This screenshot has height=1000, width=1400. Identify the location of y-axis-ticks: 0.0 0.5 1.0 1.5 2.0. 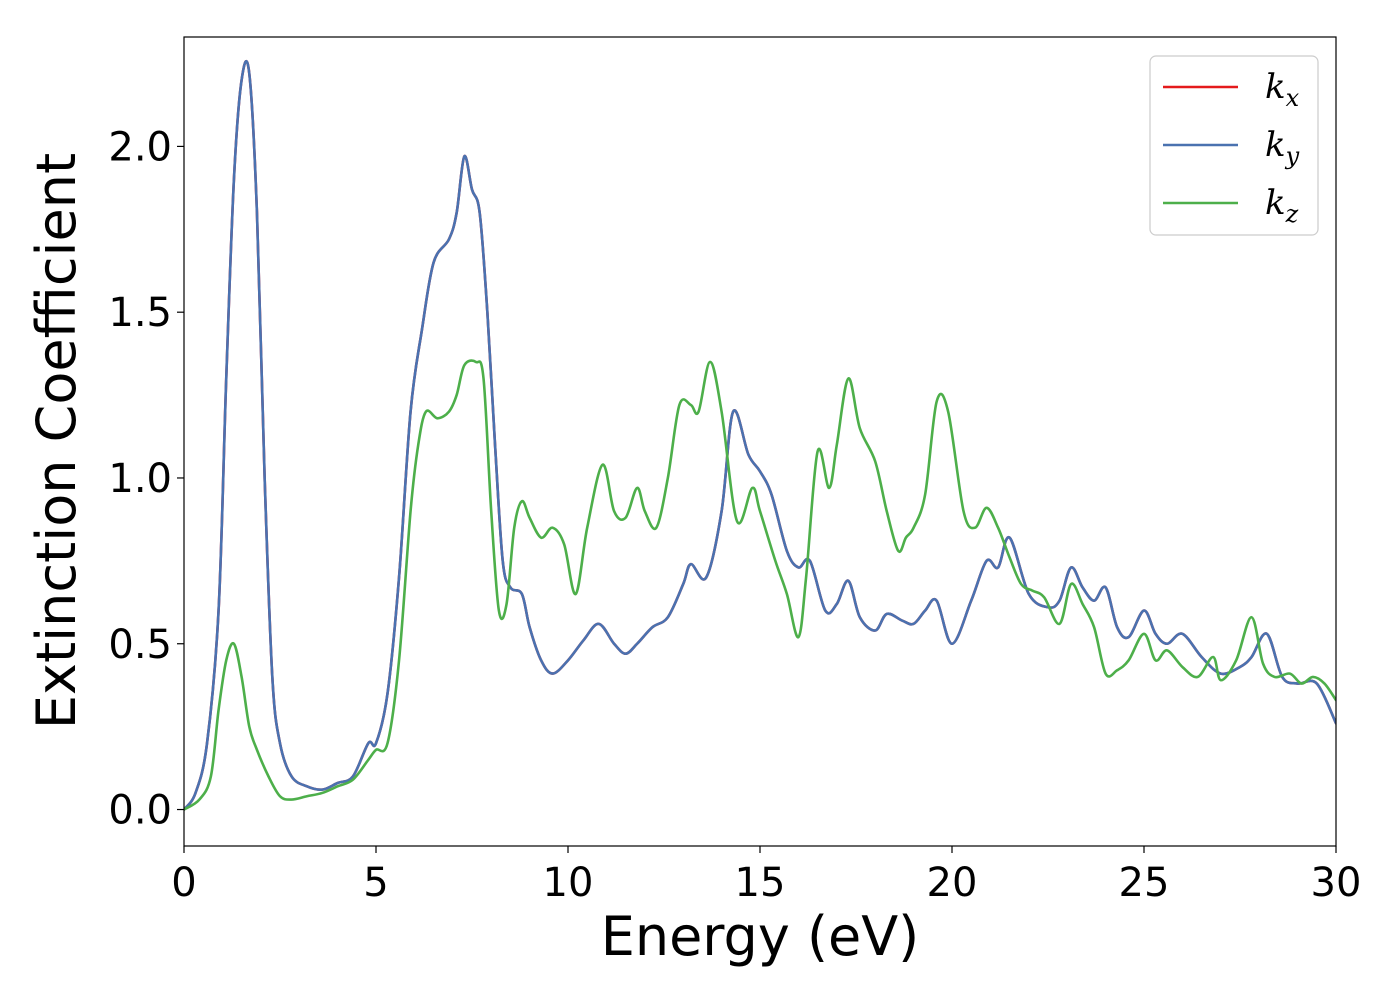
(146, 479).